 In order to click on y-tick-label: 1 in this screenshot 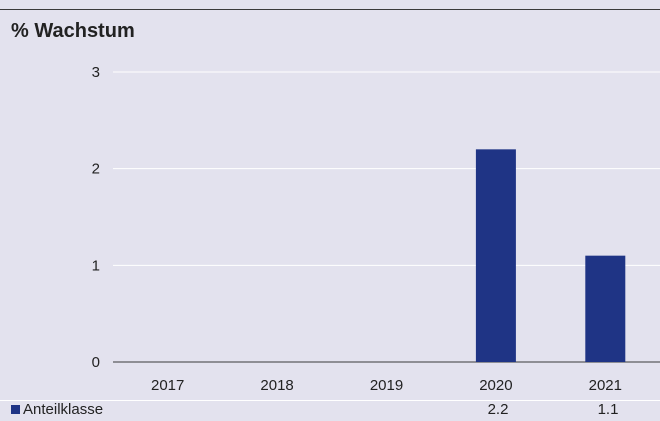, I will do `click(96, 265)`.